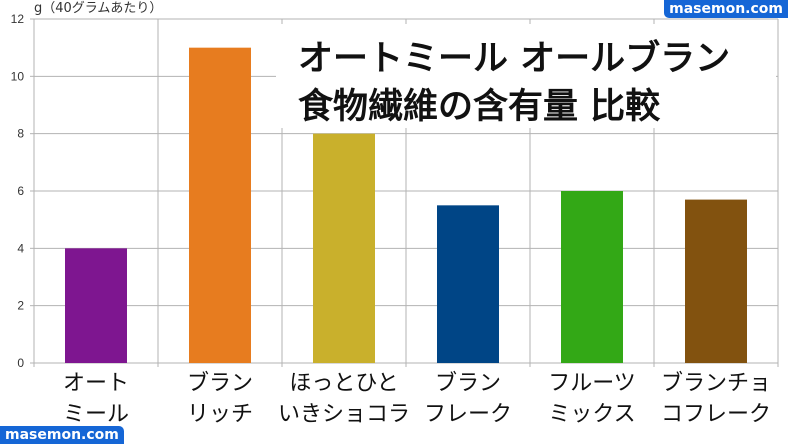 This screenshot has width=788, height=444. What do you see at coordinates (716, 414) in the screenshot?
I see `x-category-label: コフレーク` at bounding box center [716, 414].